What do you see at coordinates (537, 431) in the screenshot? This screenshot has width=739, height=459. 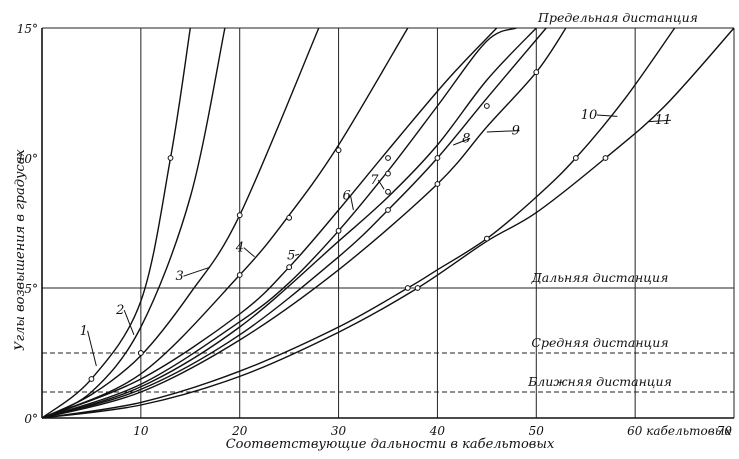 I see `x-tick-label: 50` at bounding box center [537, 431].